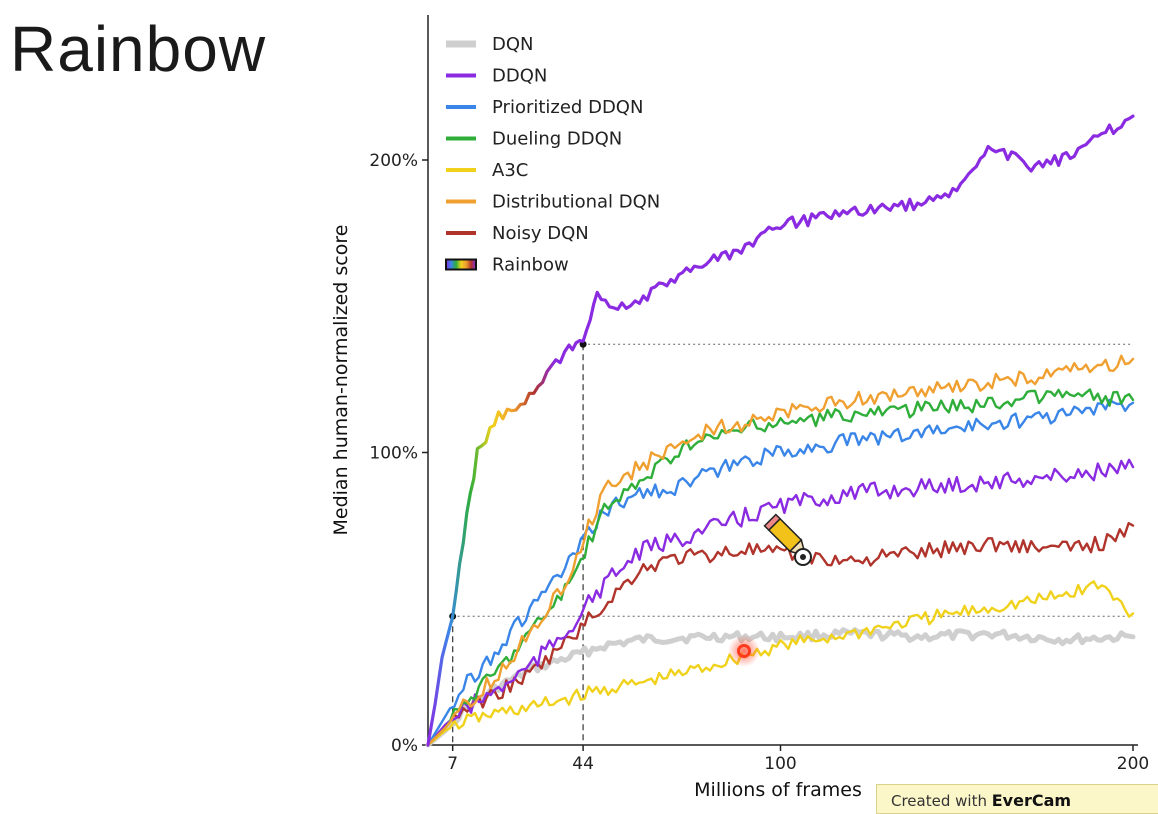 This screenshot has height=814, width=1158. I want to click on series-line-a3c, so click(780, 663).